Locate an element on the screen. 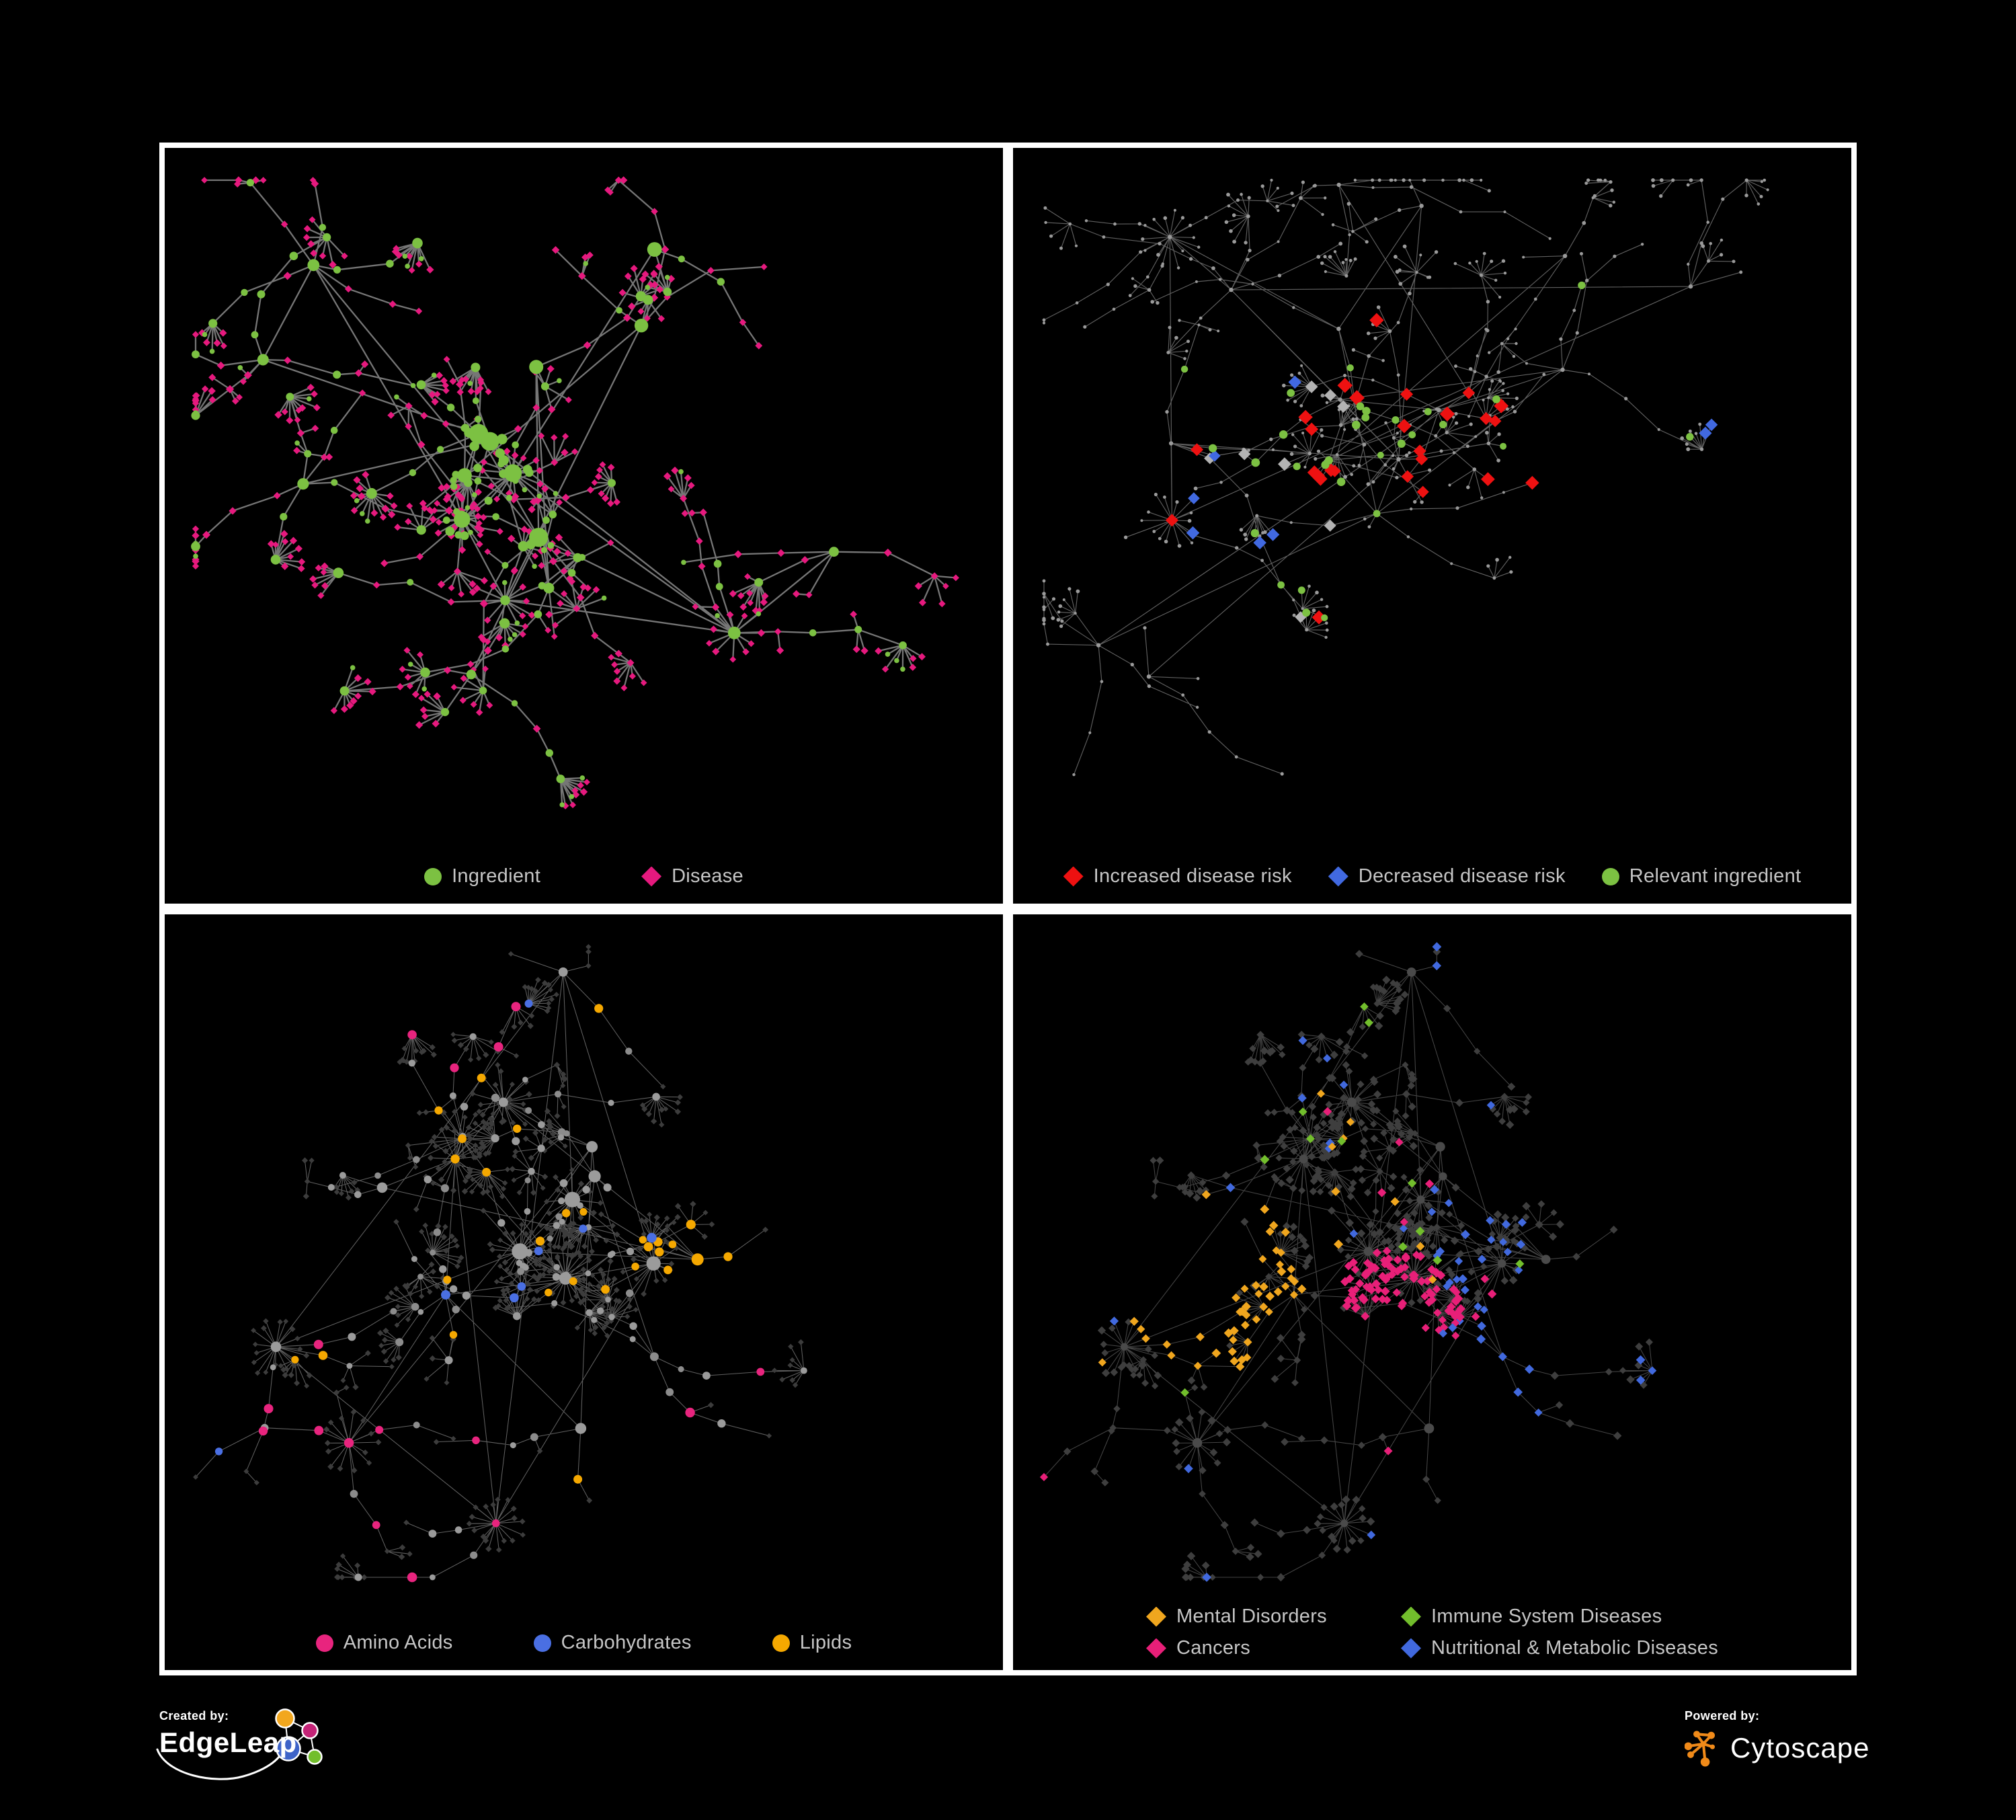 The height and width of the screenshot is (1820, 2016). cytoscape-wordmark: Cytoscape is located at coordinates (1800, 1748).